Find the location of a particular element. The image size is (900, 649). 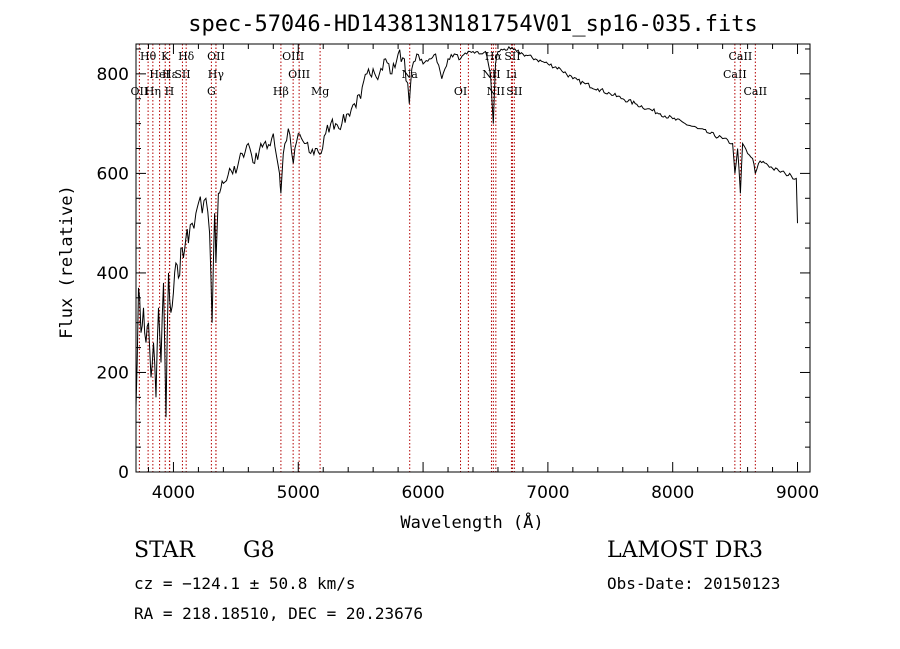

x-tick-label: 5000 is located at coordinates (298, 493).